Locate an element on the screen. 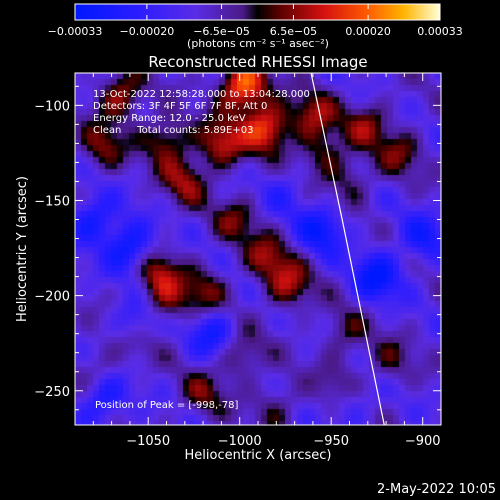  y-axis-tick-labels: −100 −150 −200 −250 is located at coordinates (52, 249).